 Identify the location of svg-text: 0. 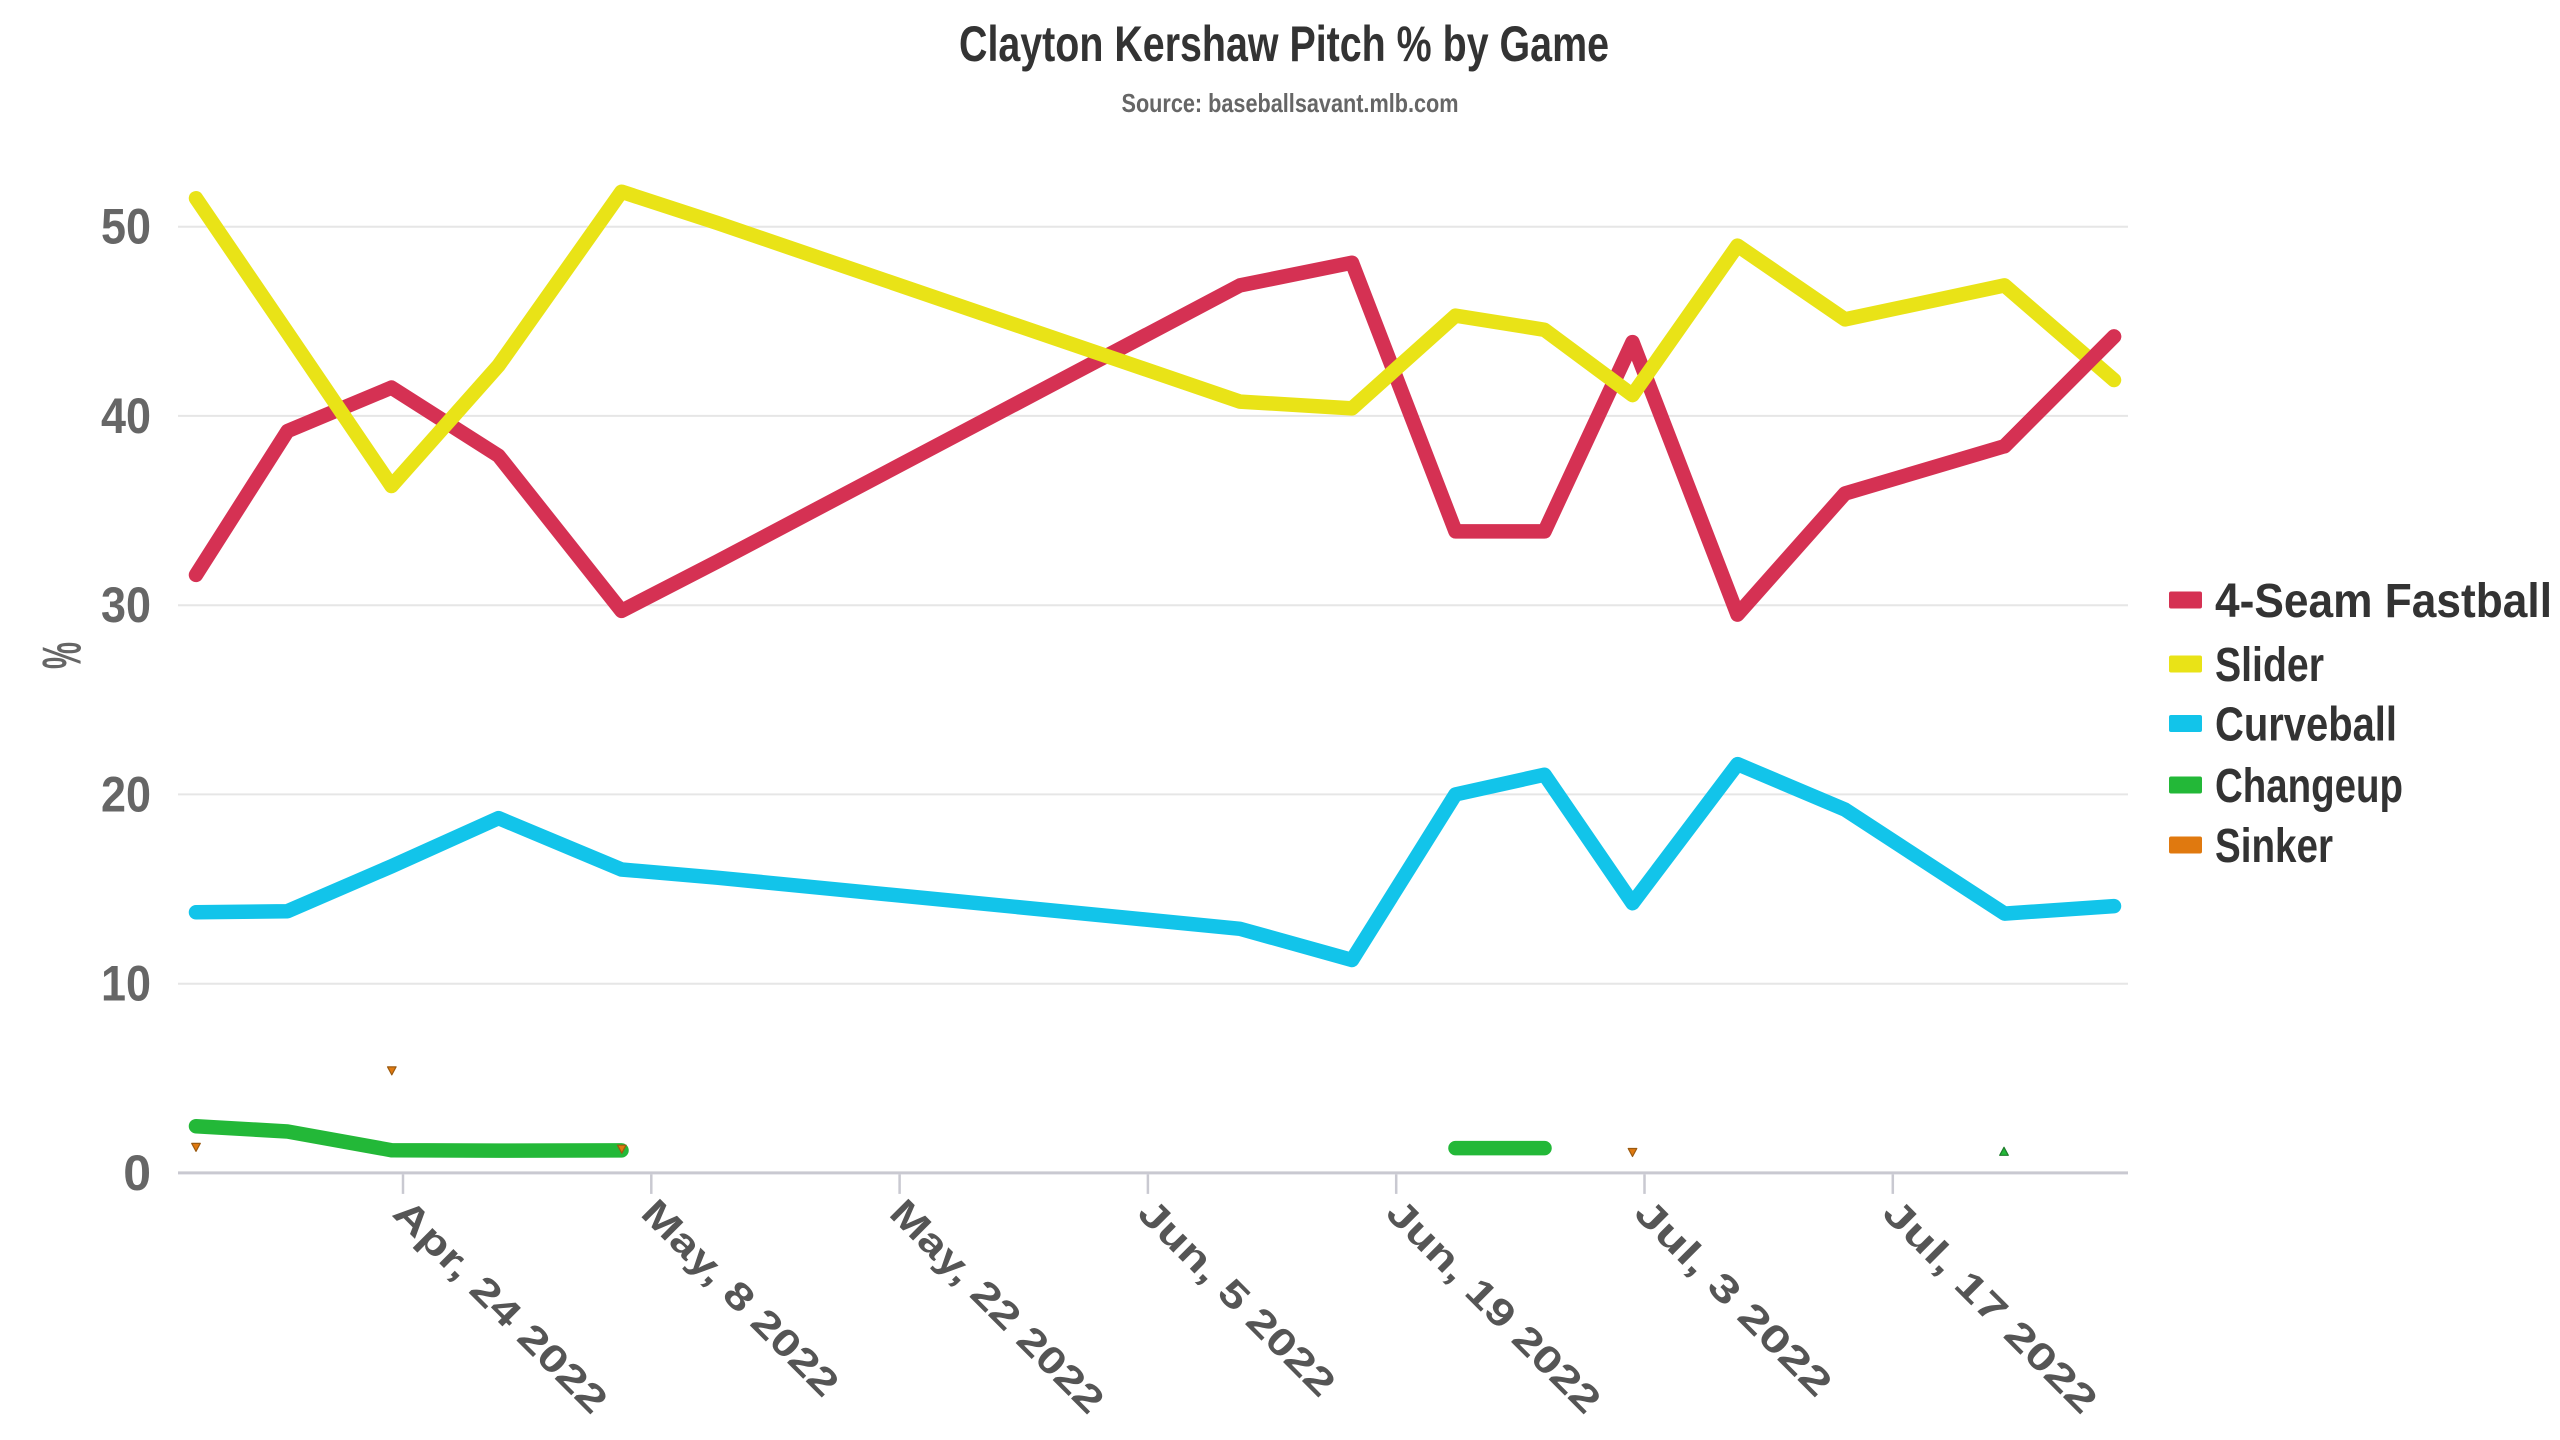
(137, 1173).